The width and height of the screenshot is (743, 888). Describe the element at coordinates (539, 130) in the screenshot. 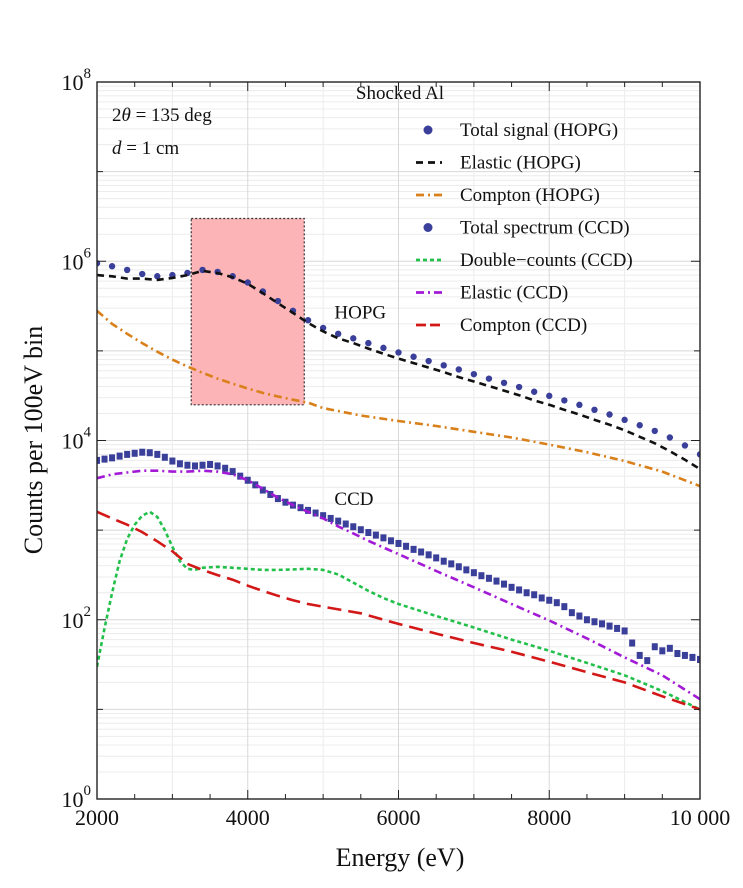

I see `legend-label: Total signal (HOPG)` at that location.